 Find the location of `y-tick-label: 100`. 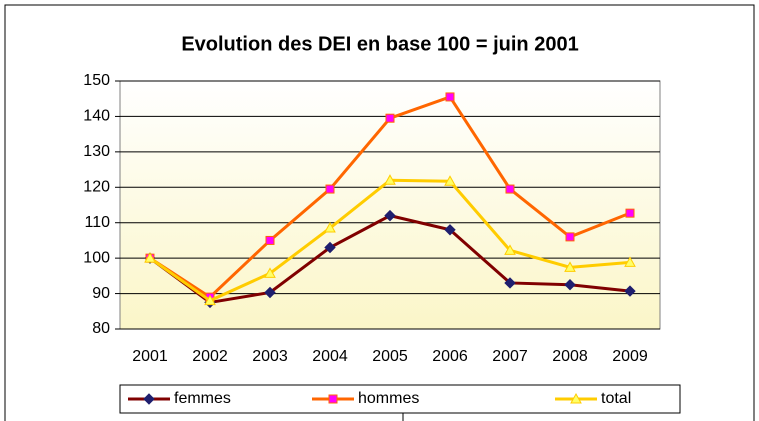

y-tick-label: 100 is located at coordinates (96, 257).